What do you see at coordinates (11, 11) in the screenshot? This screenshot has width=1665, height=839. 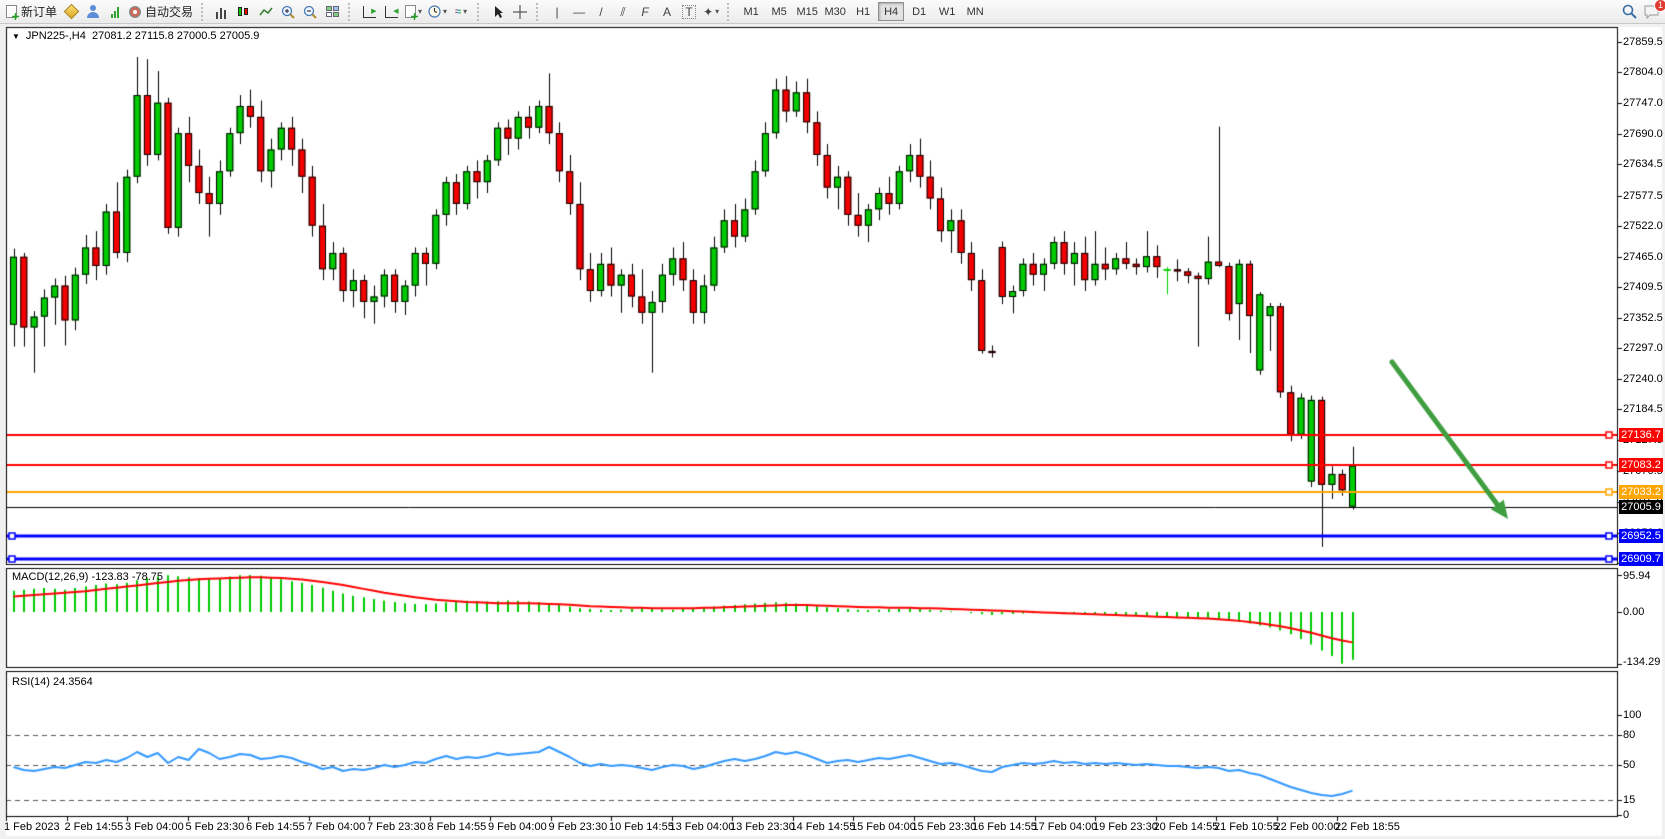 I see `new-order-icon` at bounding box center [11, 11].